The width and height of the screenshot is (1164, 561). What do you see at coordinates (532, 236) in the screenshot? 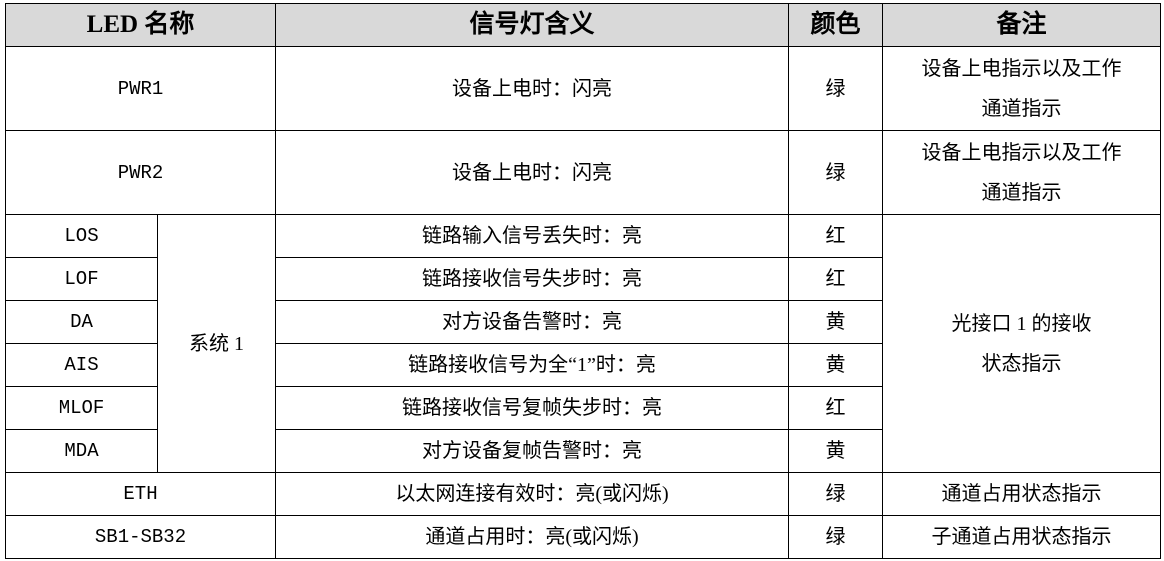
I see `led-meaning: 链路输入信号丢失时：亮` at bounding box center [532, 236].